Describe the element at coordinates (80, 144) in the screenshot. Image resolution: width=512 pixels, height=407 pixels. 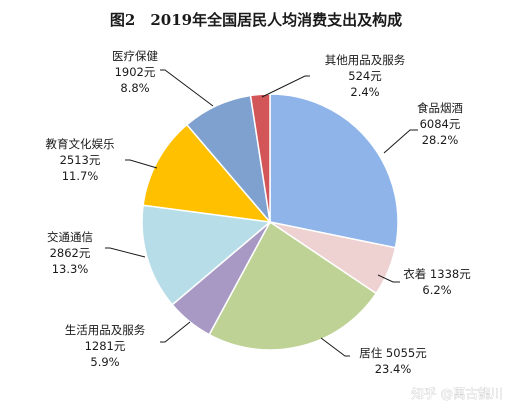
I see `slice-label-6-line-1: 教育文化娱乐` at that location.